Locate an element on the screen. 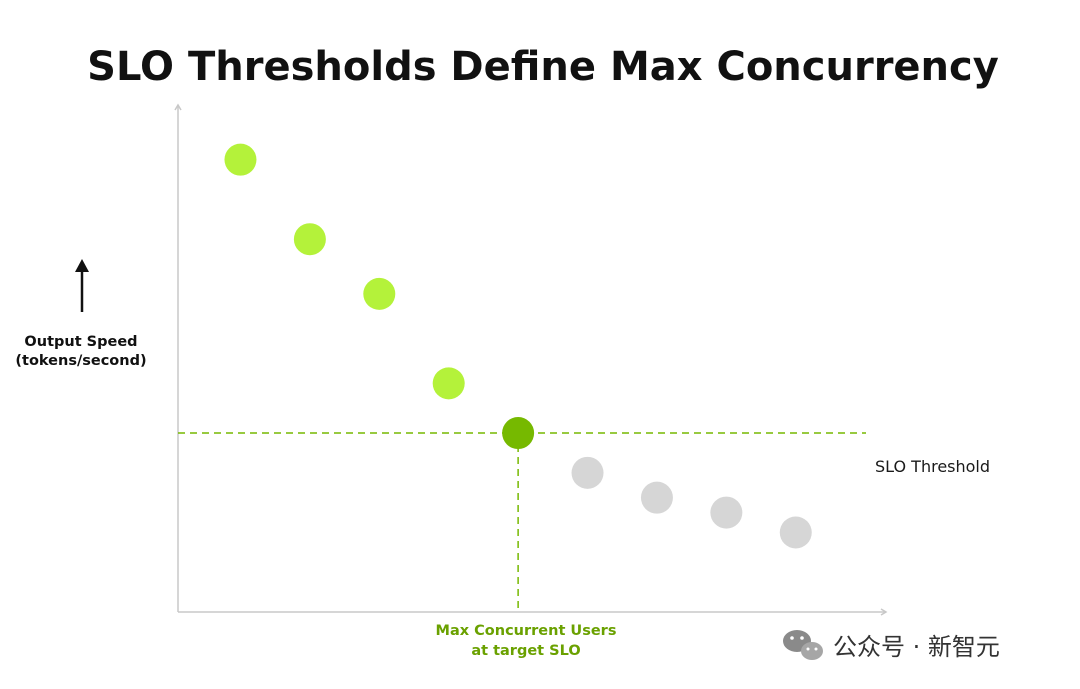  x-axis-arrowhead is located at coordinates (884, 612).